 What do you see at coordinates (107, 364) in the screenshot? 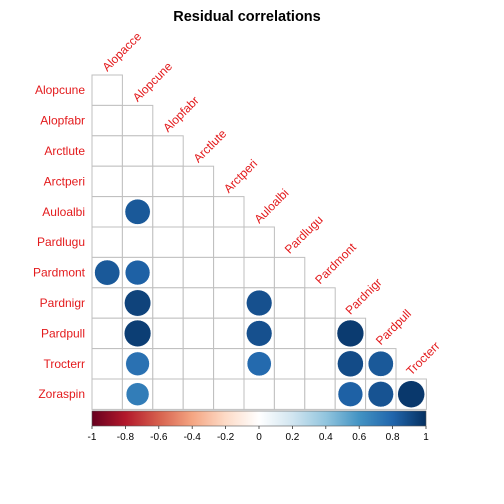
I see `grid-cell-trocterr-alopacce` at bounding box center [107, 364].